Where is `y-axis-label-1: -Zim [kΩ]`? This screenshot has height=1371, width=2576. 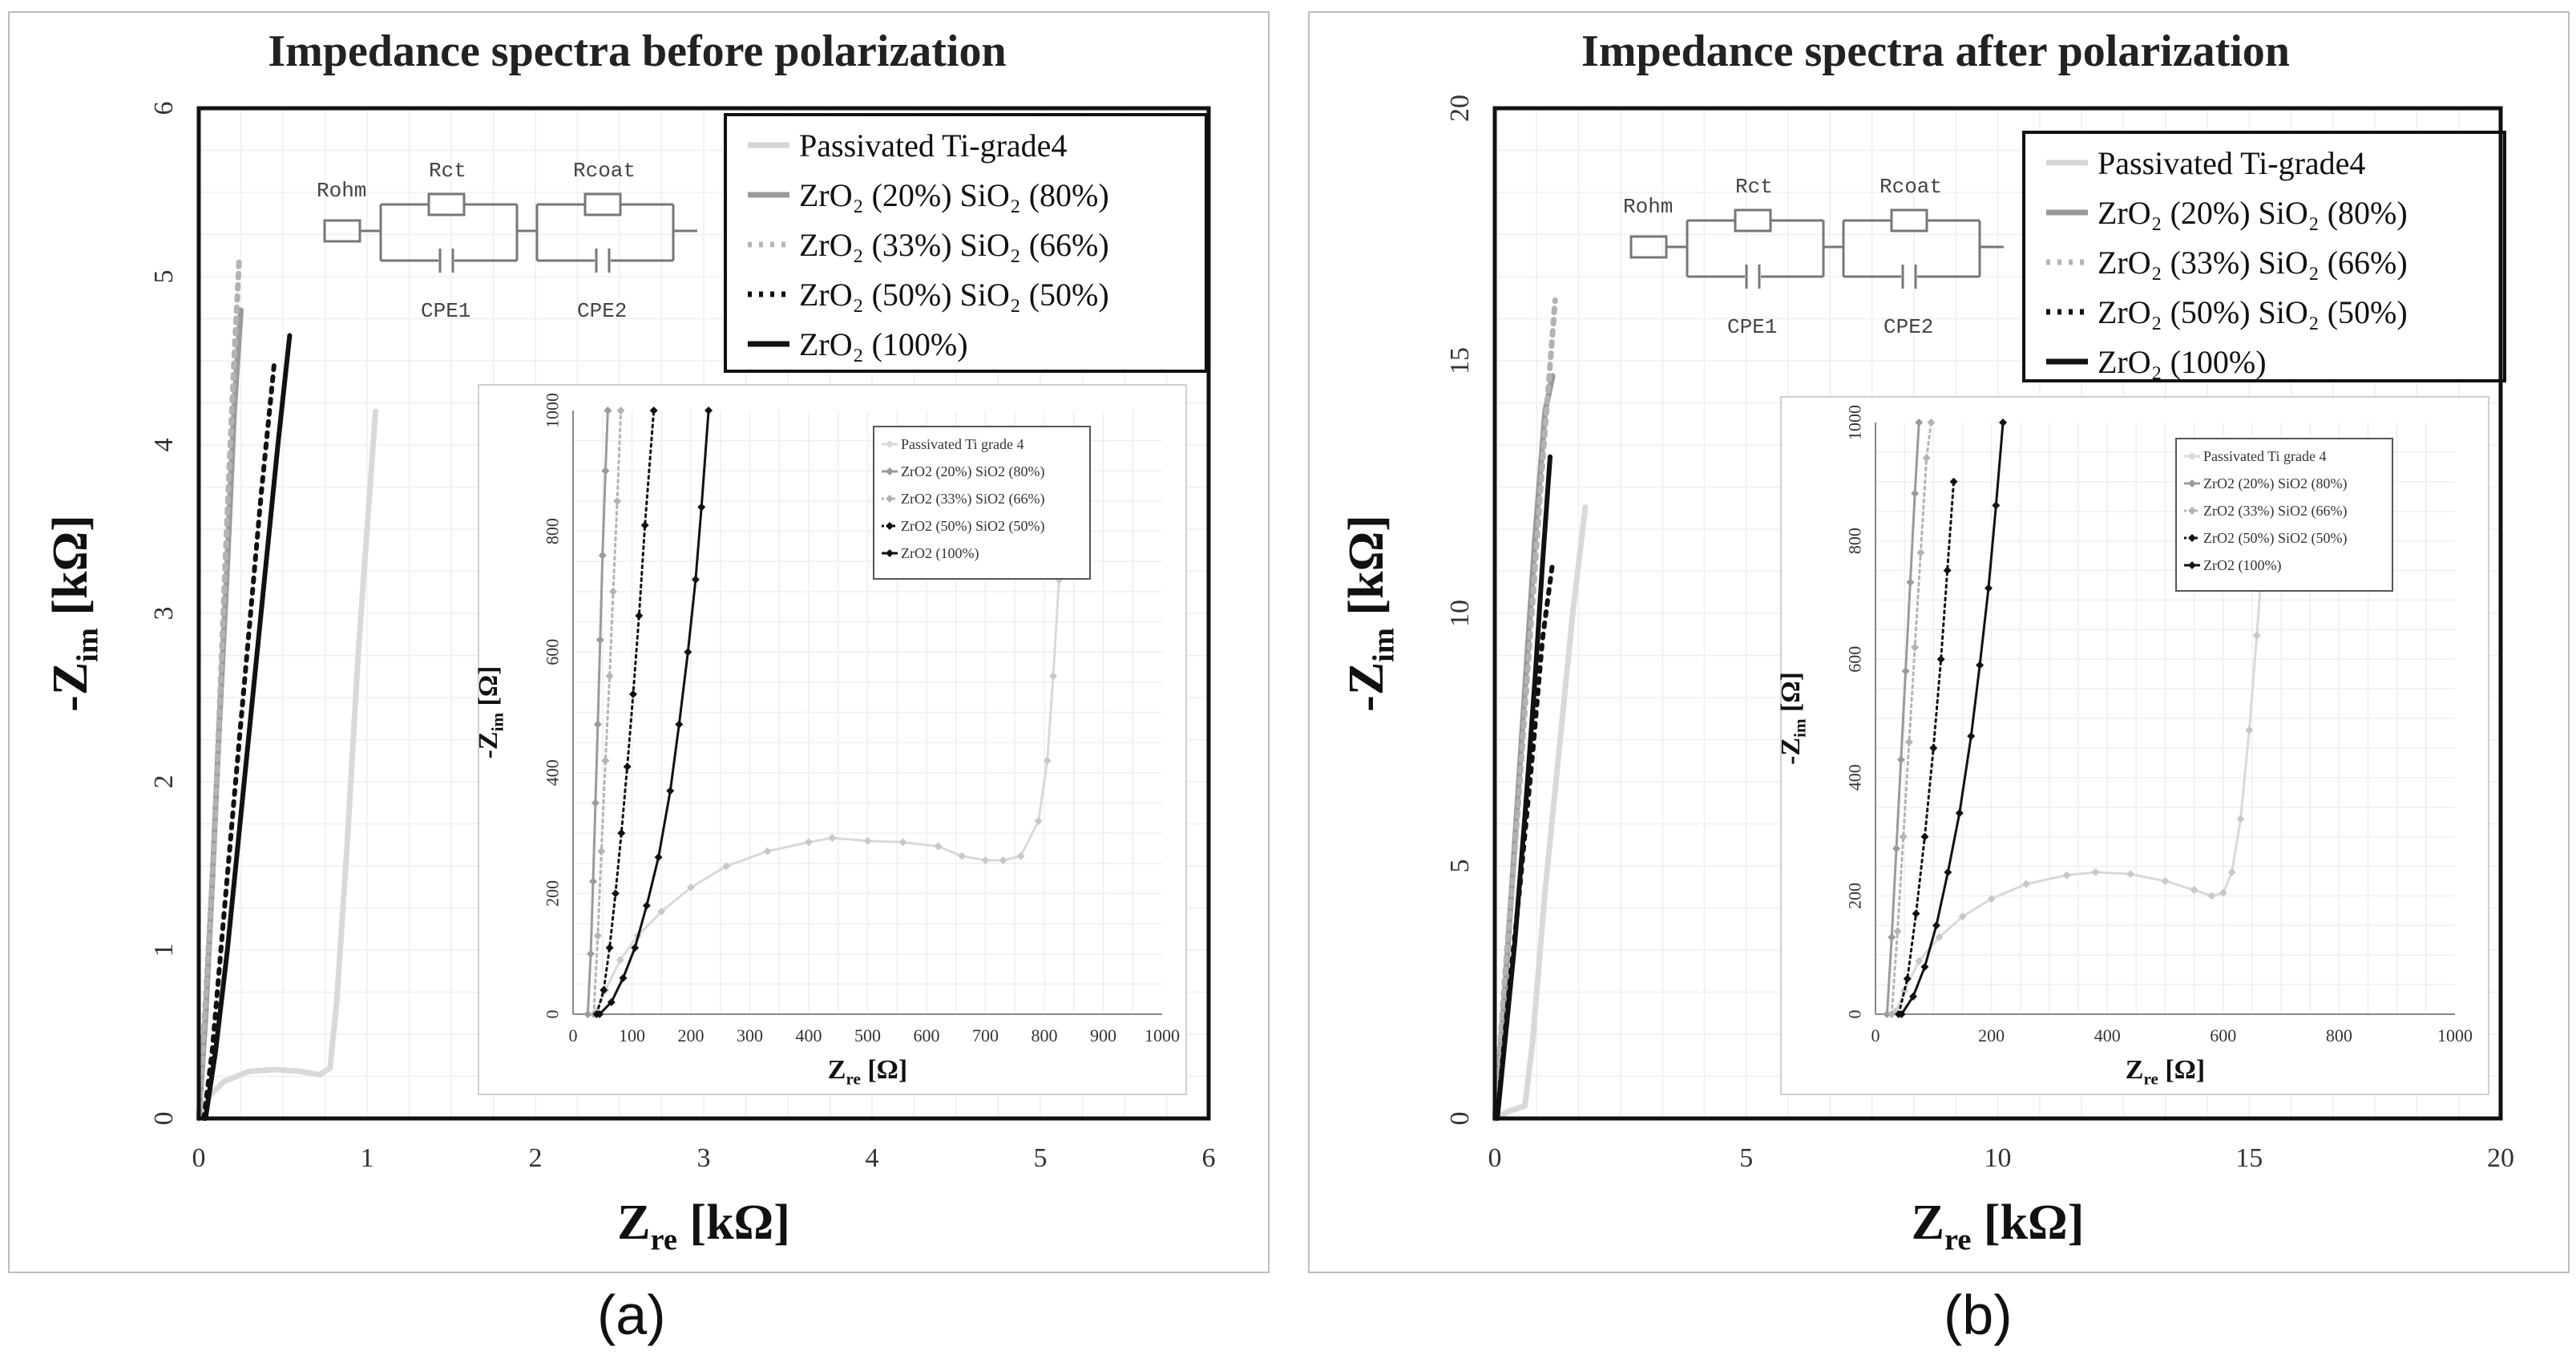 y-axis-label-1: -Zim [kΩ] is located at coordinates (1370, 614).